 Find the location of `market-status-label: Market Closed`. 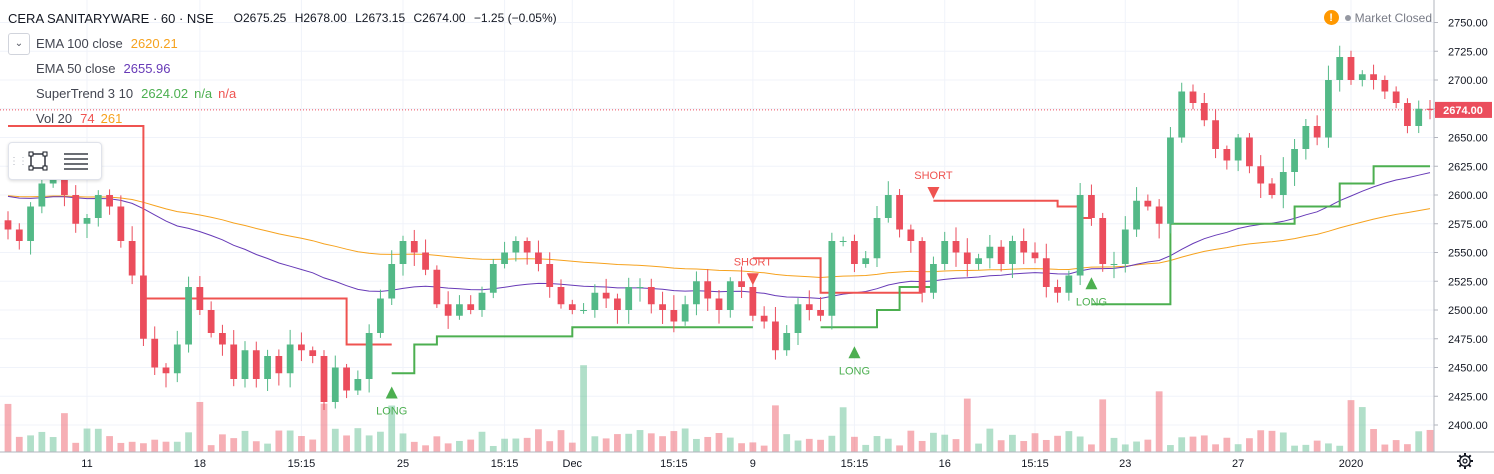

market-status-label: Market Closed is located at coordinates (1393, 17).